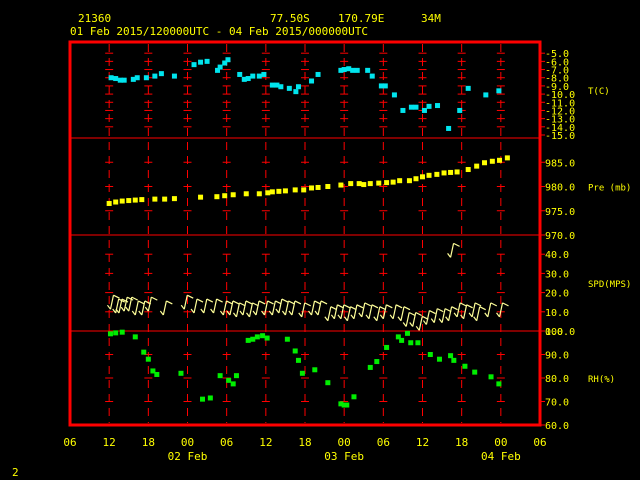 The image size is (640, 480). What do you see at coordinates (557, 54) in the screenshot?
I see `y-tick-label: -5.0` at bounding box center [557, 54].